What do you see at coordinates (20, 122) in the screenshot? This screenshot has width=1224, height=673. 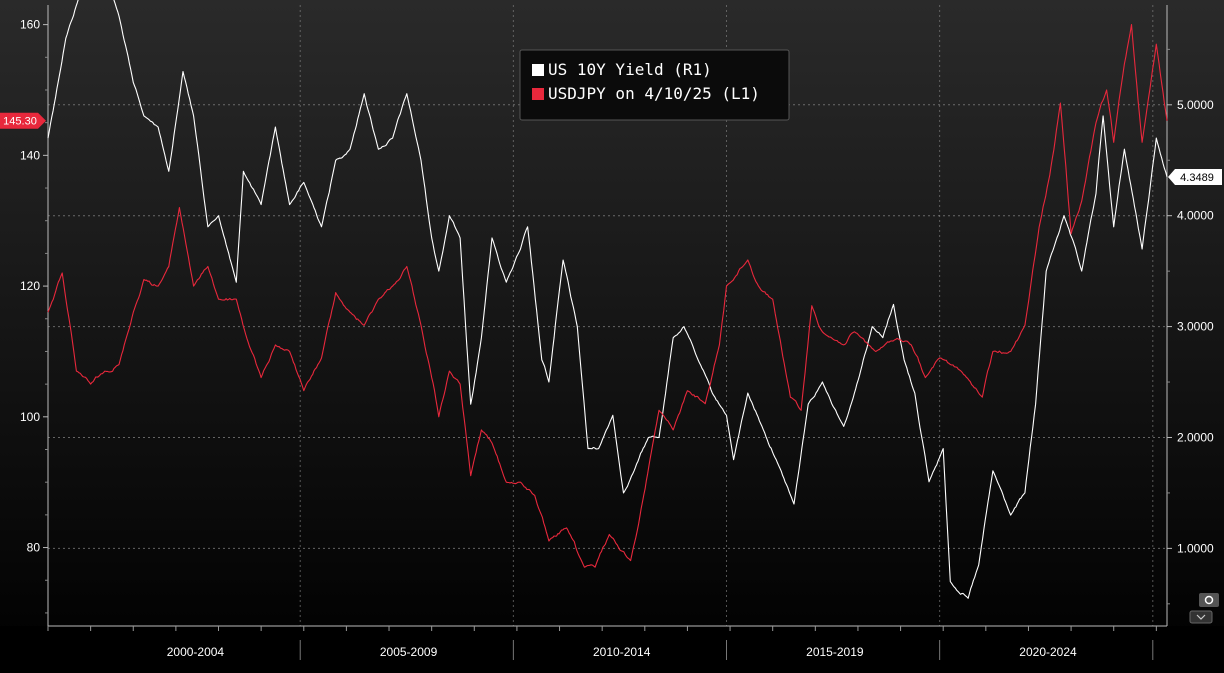 I see `left-last-value-label: 145.30` at bounding box center [20, 122].